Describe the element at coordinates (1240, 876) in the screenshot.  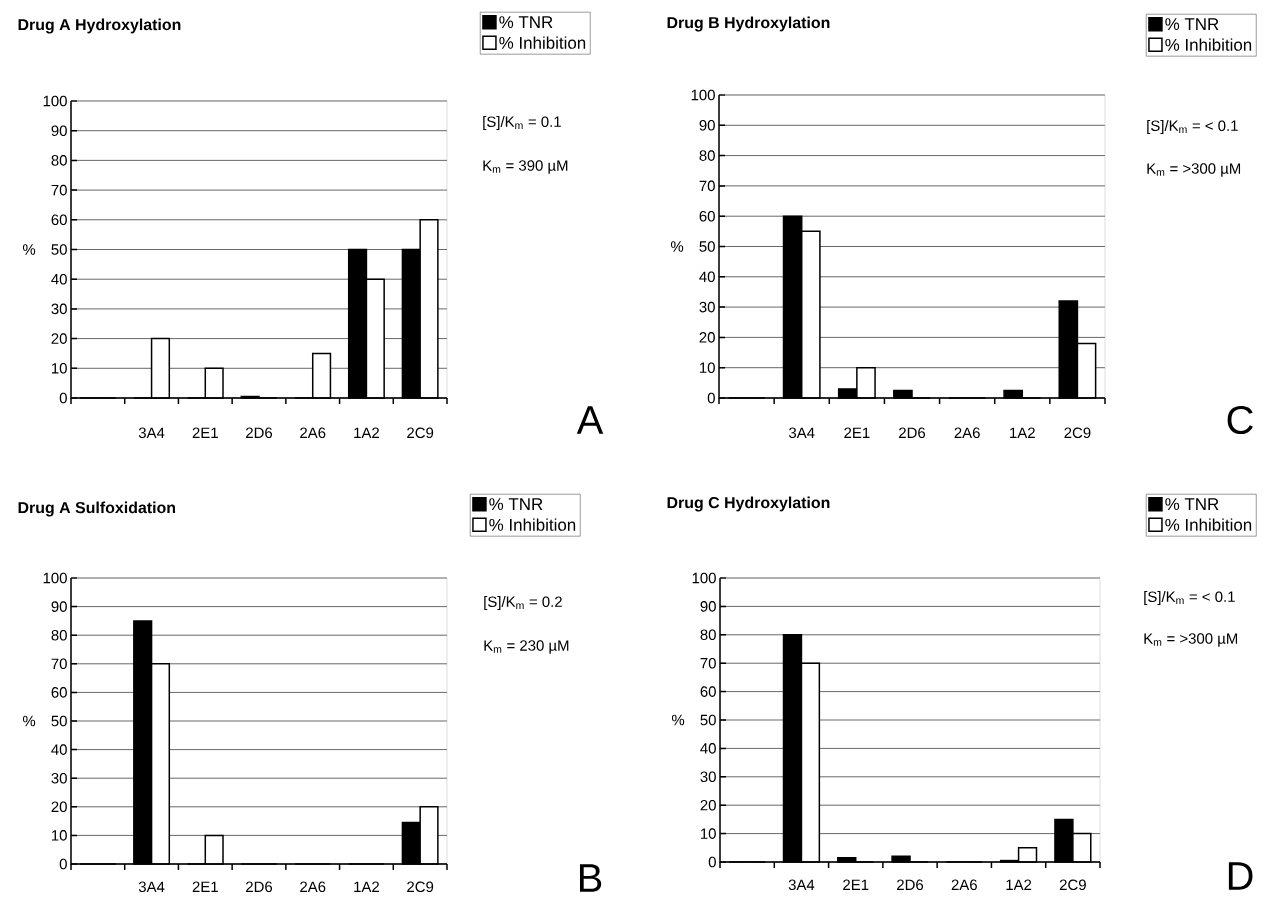
I see `text: D` at that location.